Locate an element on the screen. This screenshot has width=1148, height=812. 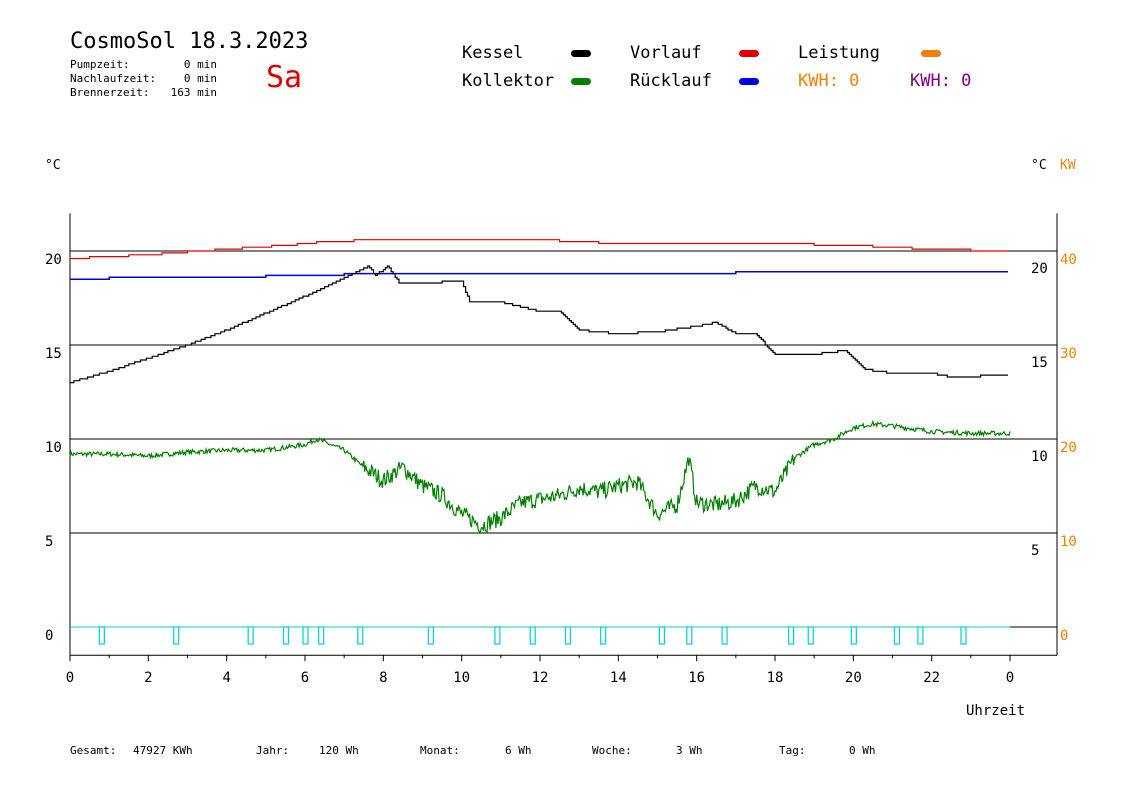
legend-leistung-swatch is located at coordinates (931, 53).